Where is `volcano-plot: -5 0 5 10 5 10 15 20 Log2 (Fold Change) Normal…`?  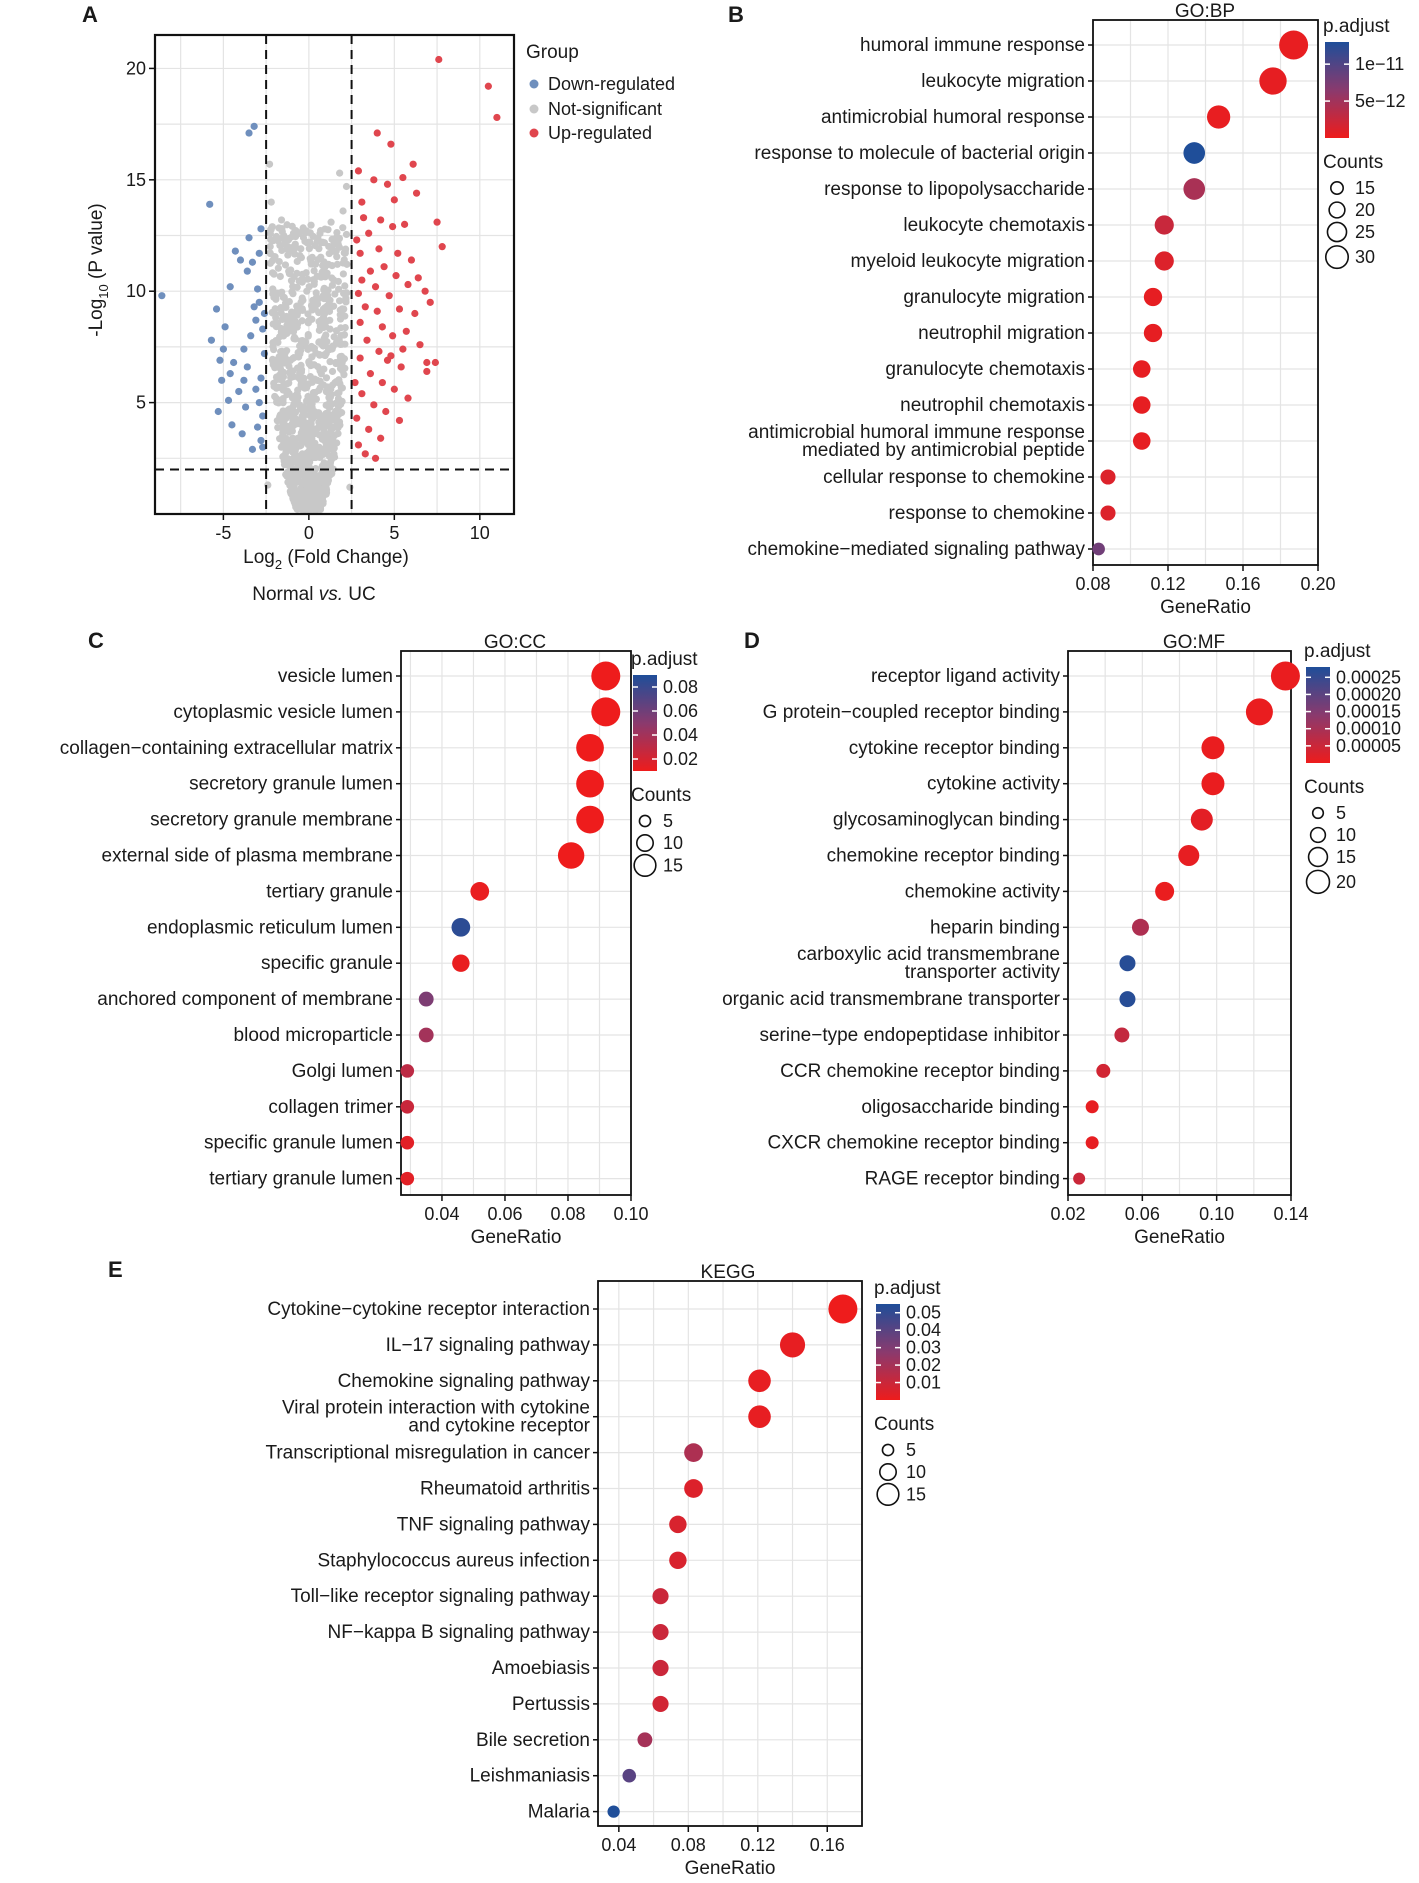 volcano-plot: -5 0 5 10 5 10 15 20 Log2 (Fold Change) Normal… is located at coordinates (380, 319).